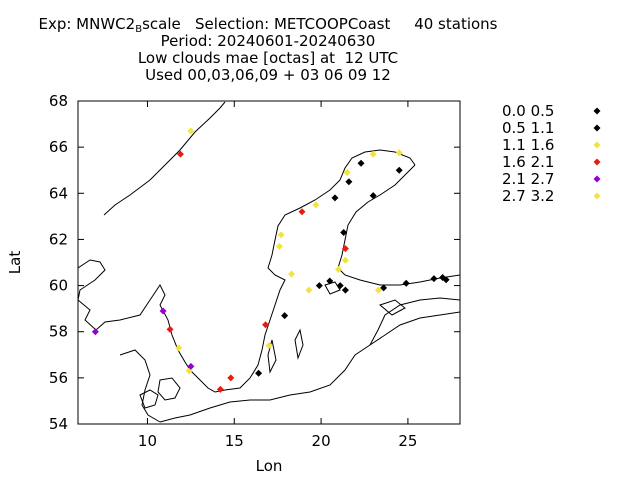 The image size is (640, 480). What do you see at coordinates (58, 193) in the screenshot?
I see `y-tick-label: 64` at bounding box center [58, 193].